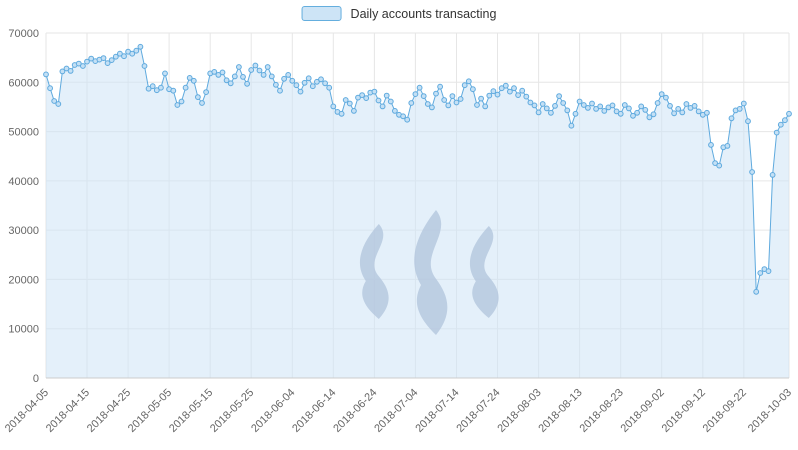 The image size is (798, 450). I want to click on svg-text: 70000, so click(23, 34).